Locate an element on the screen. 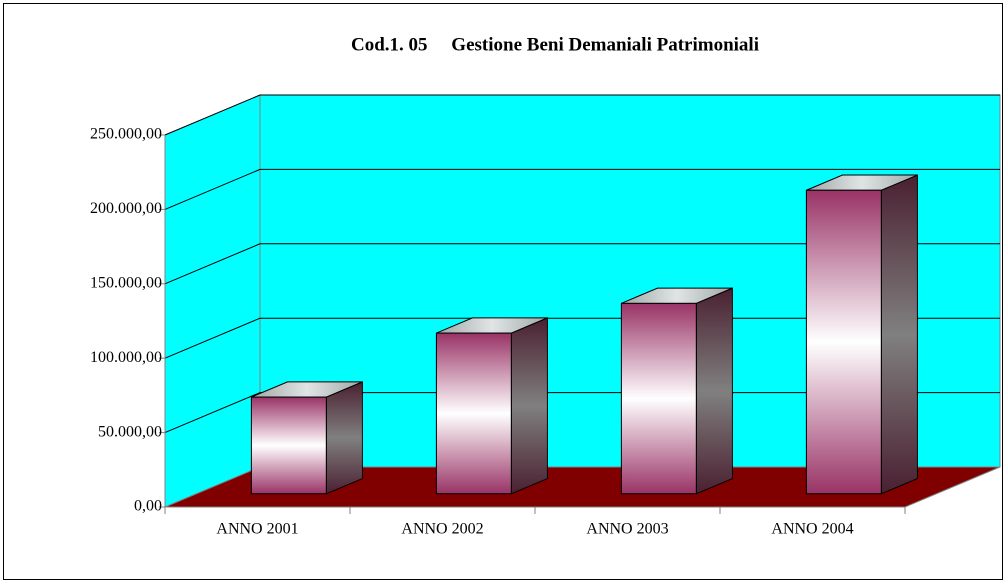 The width and height of the screenshot is (1007, 584). y-tick-label: 150.000,00 is located at coordinates (126, 282).